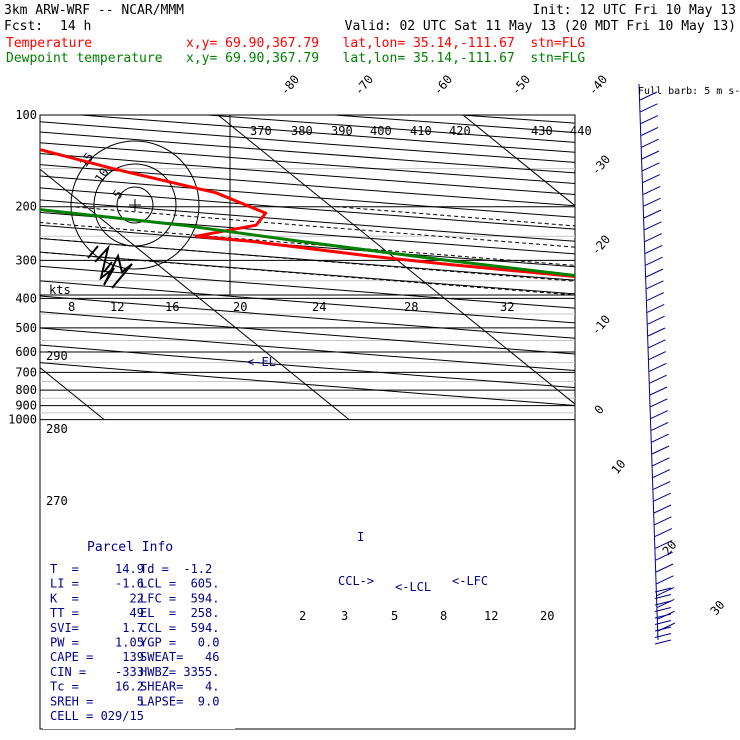  What do you see at coordinates (581, 131) in the screenshot?
I see `theta-label: 440` at bounding box center [581, 131].